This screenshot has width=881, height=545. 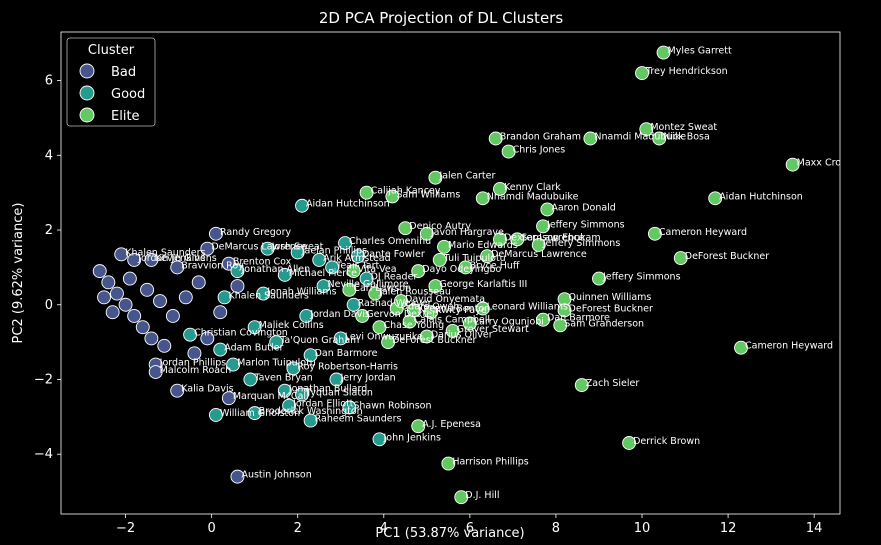 What do you see at coordinates (539, 150) in the screenshot?
I see `point-label: Chris Jones` at bounding box center [539, 150].